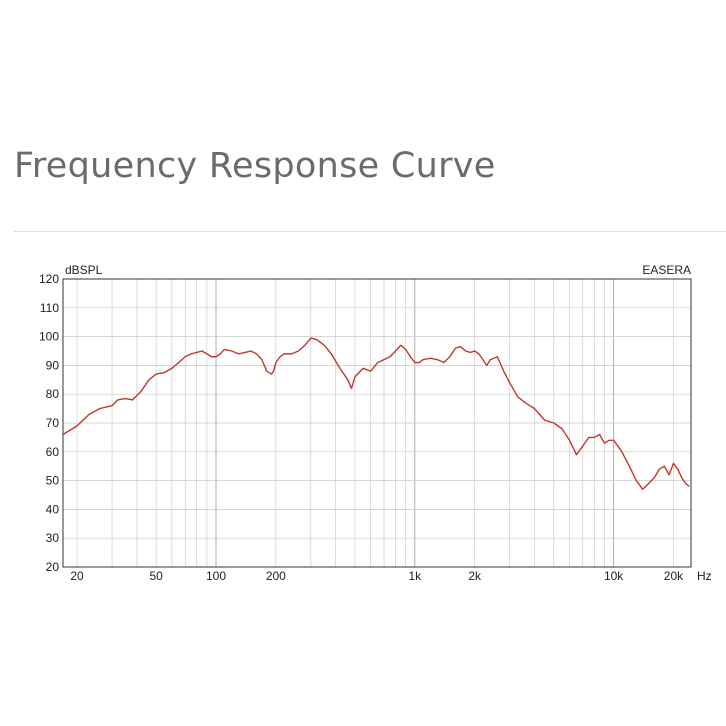  I want to click on y-tick-label: 70, so click(53, 423).